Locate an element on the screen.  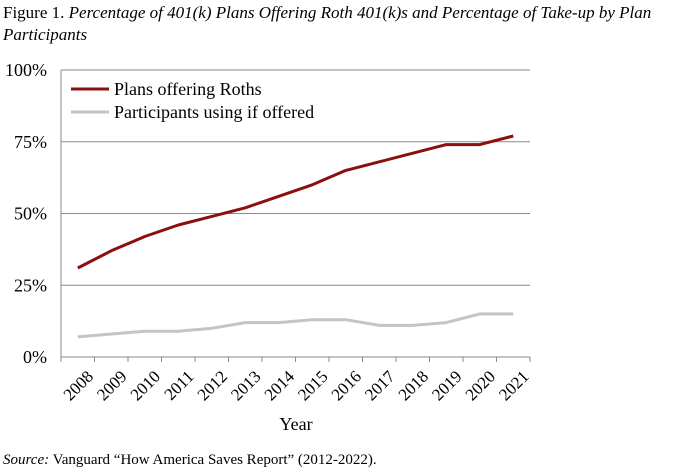
x-tick-label: 2015 is located at coordinates (312, 385).